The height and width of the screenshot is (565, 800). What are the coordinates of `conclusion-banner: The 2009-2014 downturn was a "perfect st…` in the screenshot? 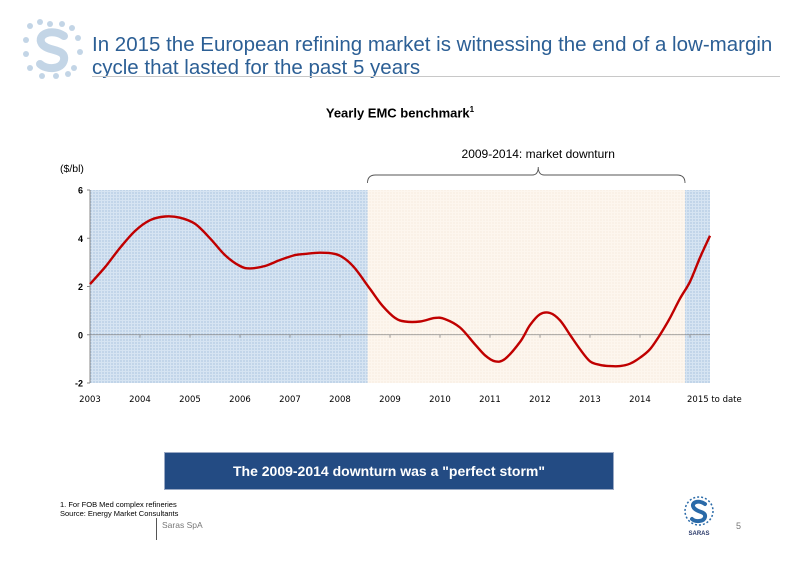 It's located at (389, 471).